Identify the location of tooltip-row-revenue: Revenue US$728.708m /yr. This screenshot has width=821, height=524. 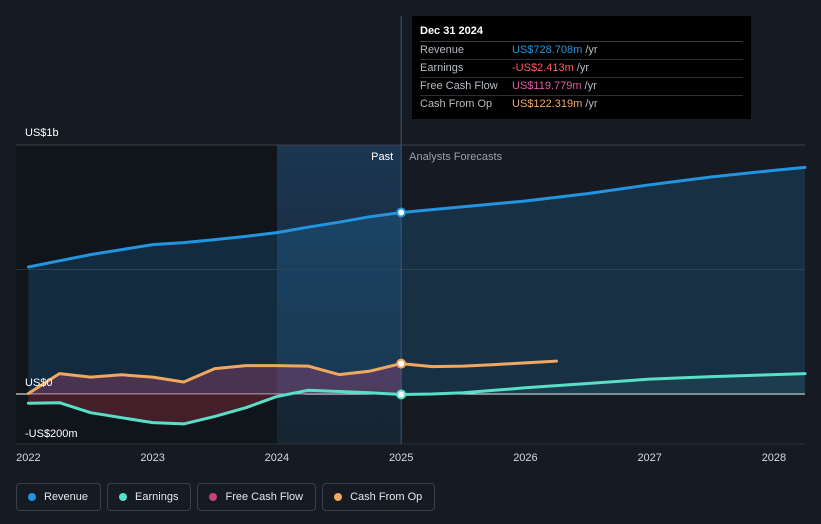
(581, 51).